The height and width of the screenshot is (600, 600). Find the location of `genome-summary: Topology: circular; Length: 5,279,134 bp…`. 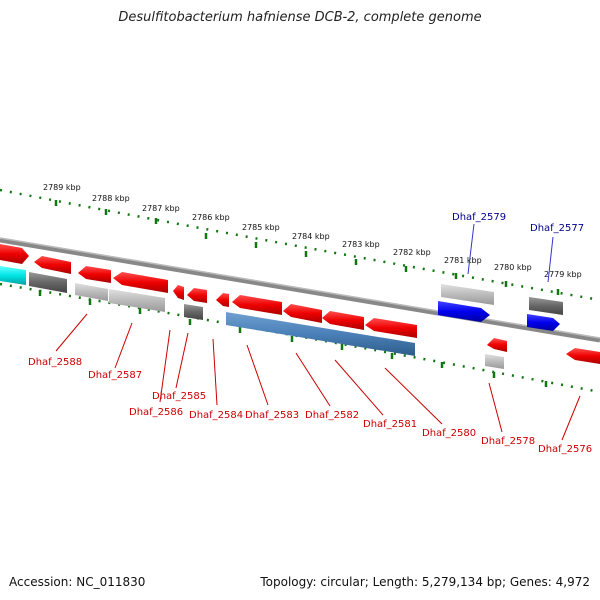

genome-summary: Topology: circular; Length: 5,279,134 bp… is located at coordinates (425, 582).